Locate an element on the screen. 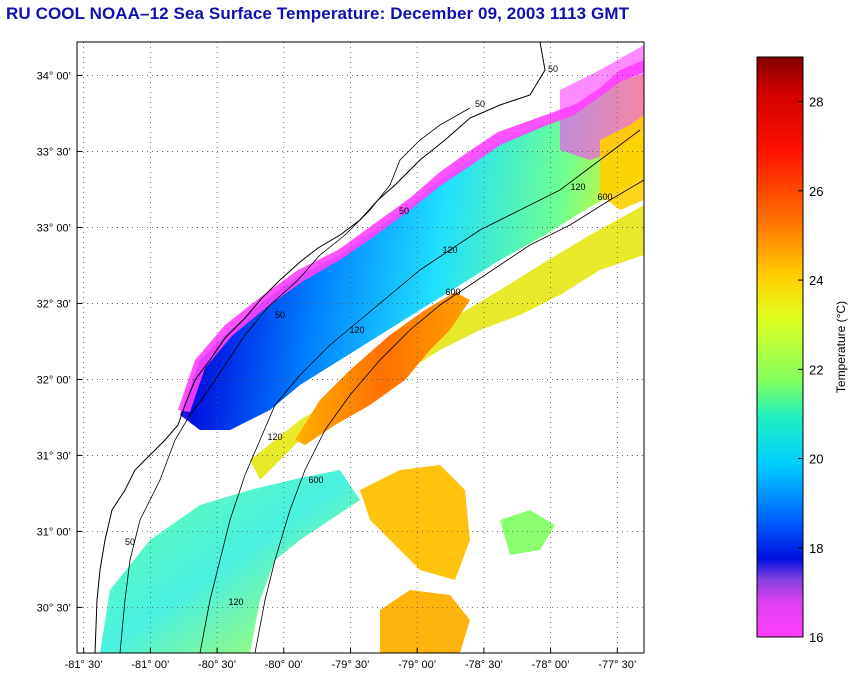 This screenshot has height=673, width=849. lon-tick-label: -77° 30’ is located at coordinates (617, 665).